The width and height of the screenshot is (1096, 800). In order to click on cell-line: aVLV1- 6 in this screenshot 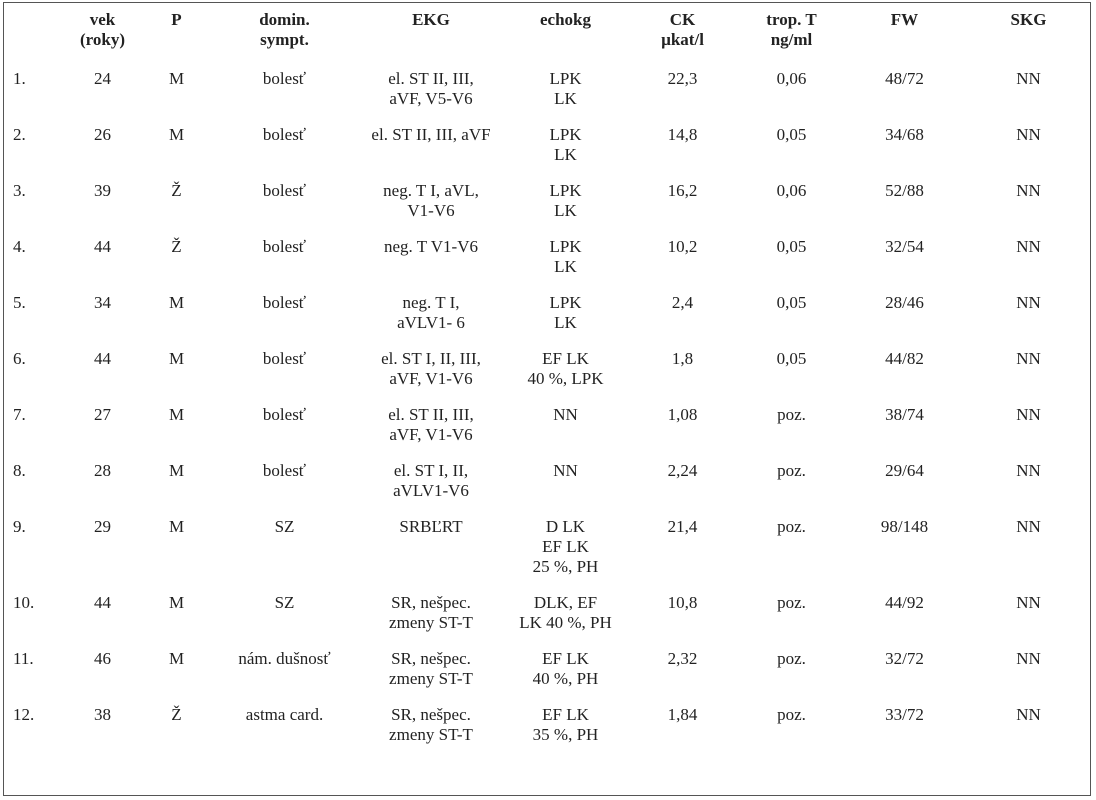, I will do `click(431, 322)`.